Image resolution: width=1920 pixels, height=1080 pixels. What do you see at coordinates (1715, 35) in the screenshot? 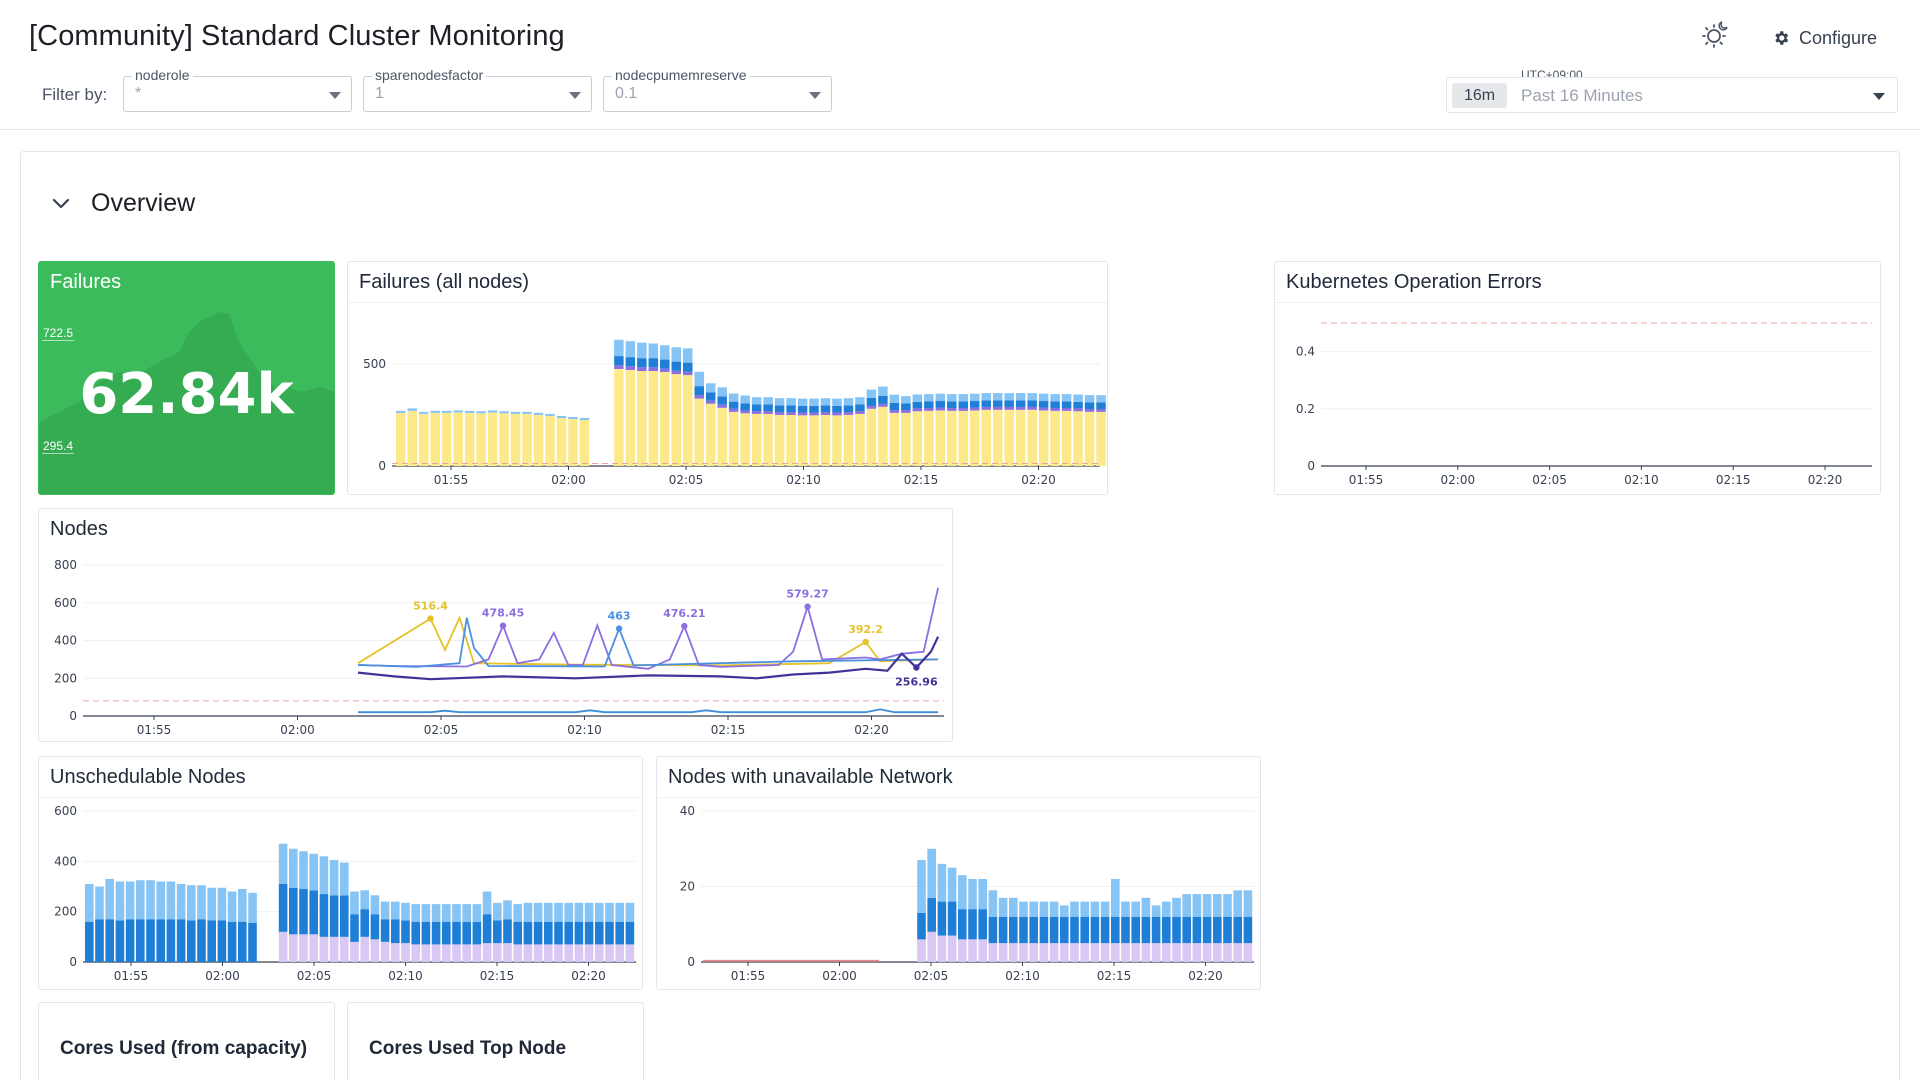
I see `sun-moon-icon` at bounding box center [1715, 35].